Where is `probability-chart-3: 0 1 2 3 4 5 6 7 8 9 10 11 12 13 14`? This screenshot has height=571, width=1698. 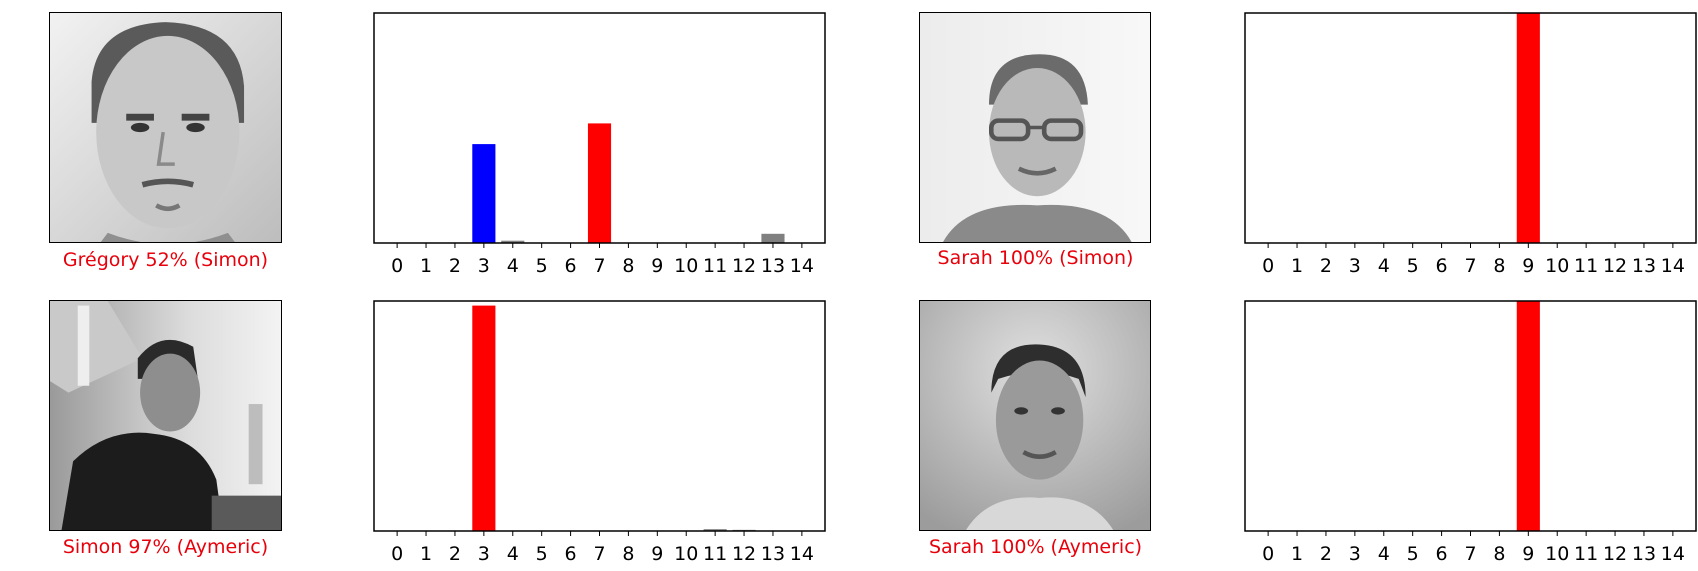 probability-chart-3: 0 1 2 3 4 5 6 7 8 9 10 11 12 13 14 is located at coordinates (599, 432).